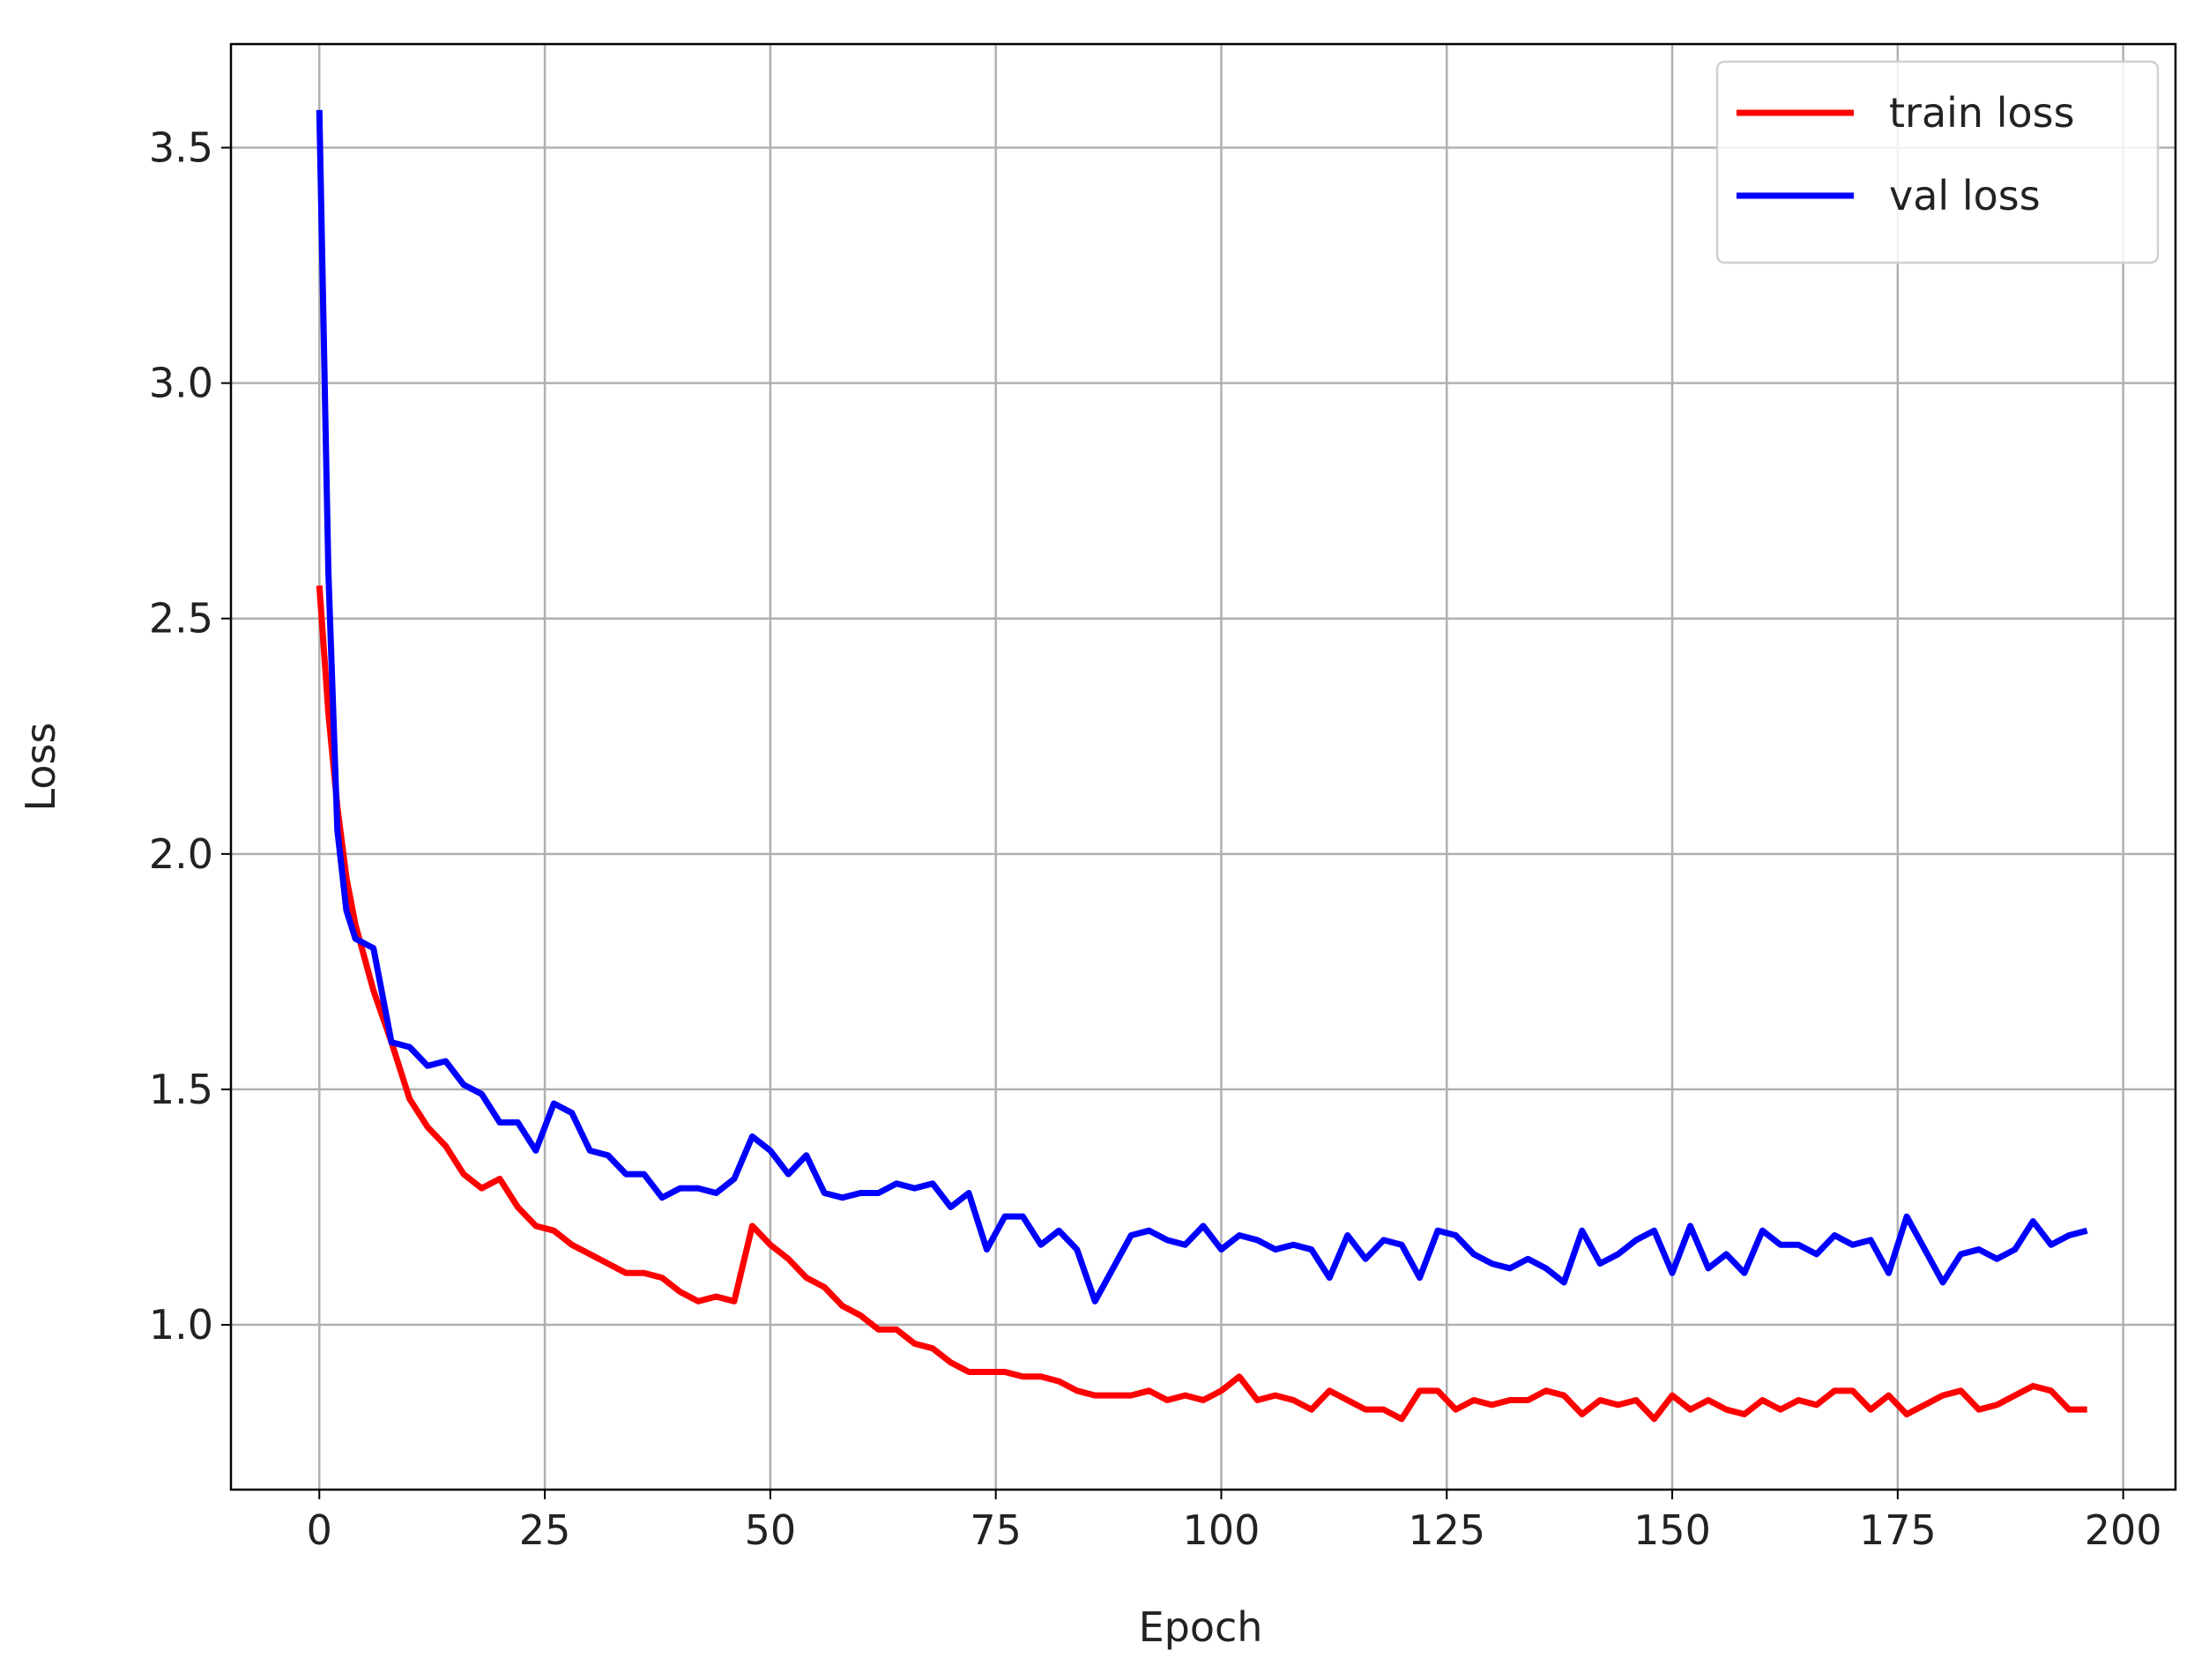 The image size is (2209, 1680). I want to click on x-tick-label: 75, so click(996, 1530).